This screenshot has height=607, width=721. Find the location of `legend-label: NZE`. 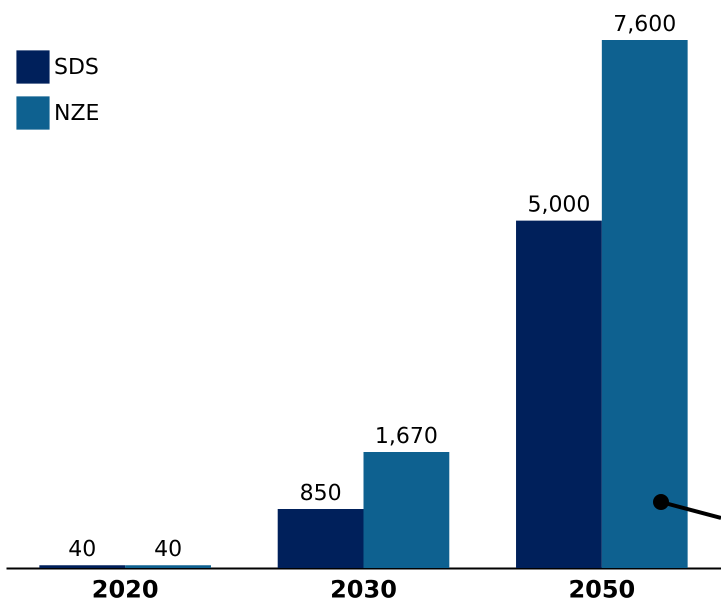

legend-label: NZE is located at coordinates (77, 113).